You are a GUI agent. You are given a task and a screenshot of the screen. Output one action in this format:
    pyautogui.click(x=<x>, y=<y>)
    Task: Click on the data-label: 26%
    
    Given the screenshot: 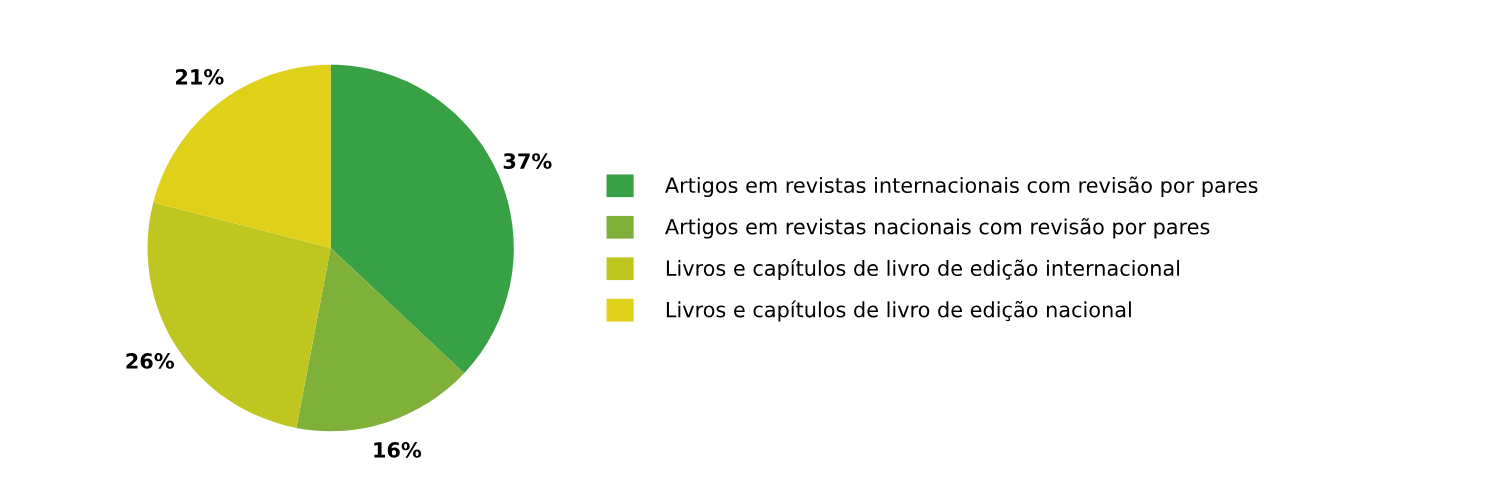 What is the action you would take?
    pyautogui.click(x=150, y=361)
    